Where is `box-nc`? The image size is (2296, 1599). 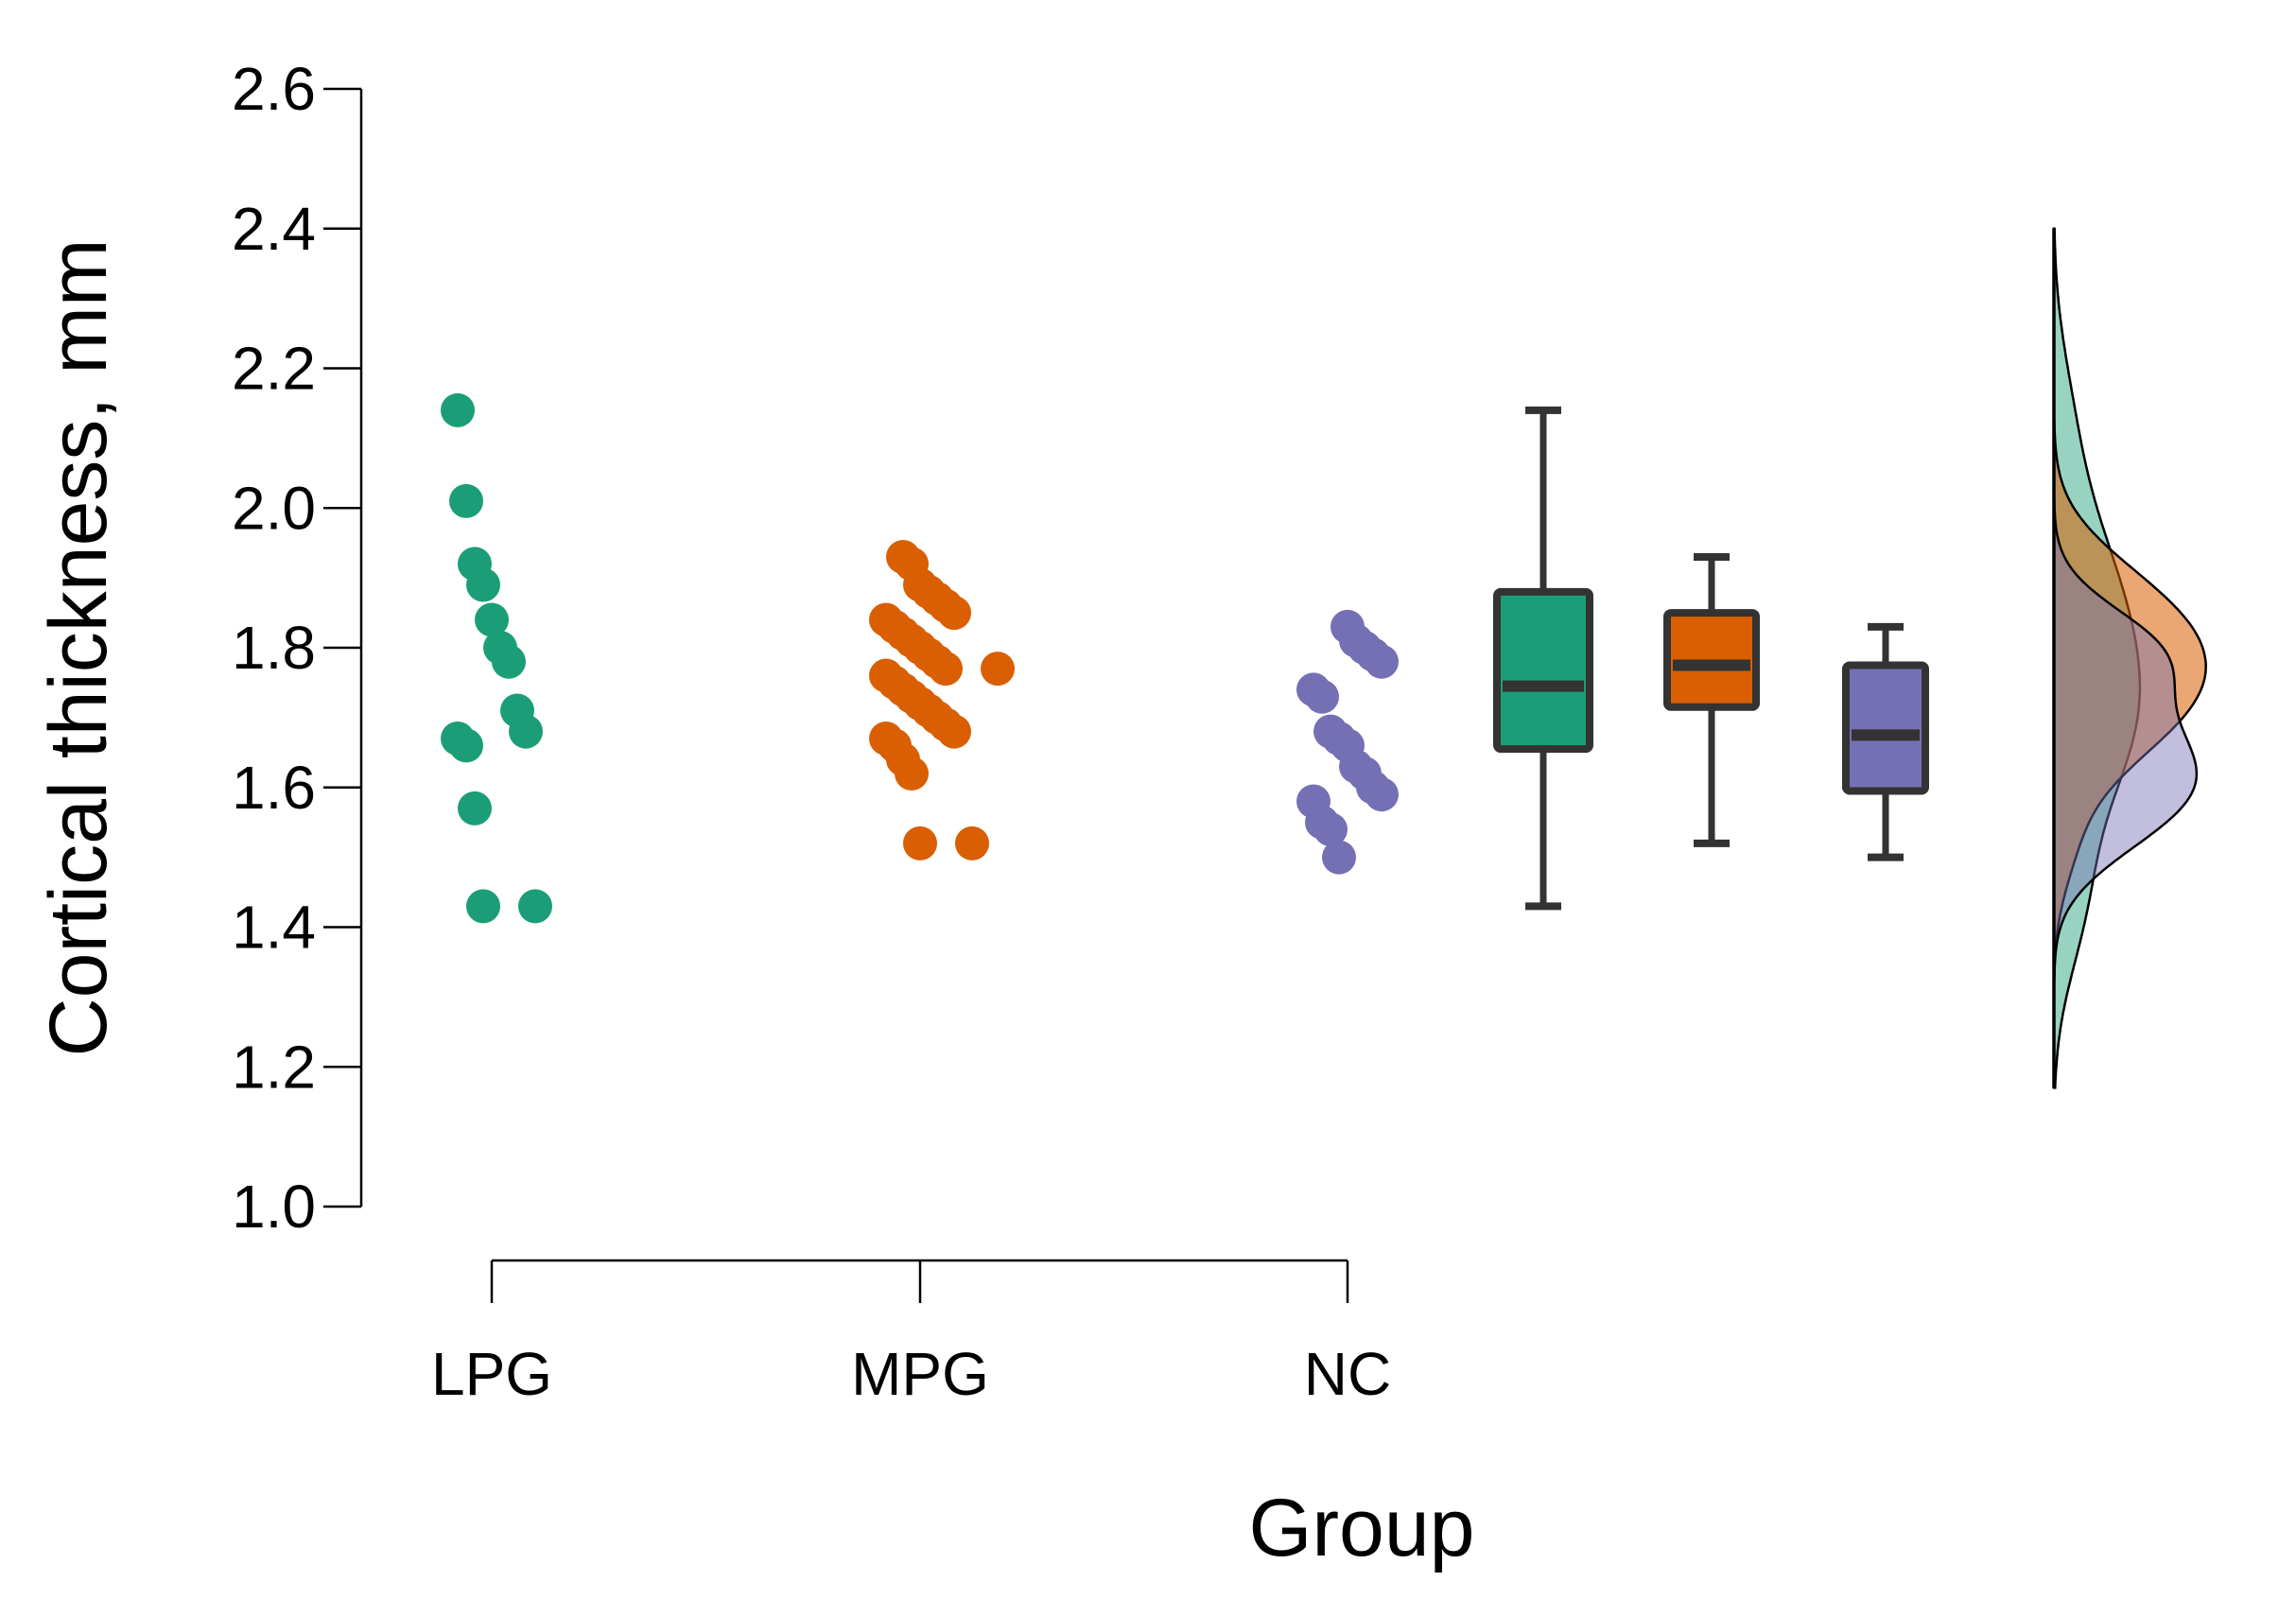 box-nc is located at coordinates (1886, 728).